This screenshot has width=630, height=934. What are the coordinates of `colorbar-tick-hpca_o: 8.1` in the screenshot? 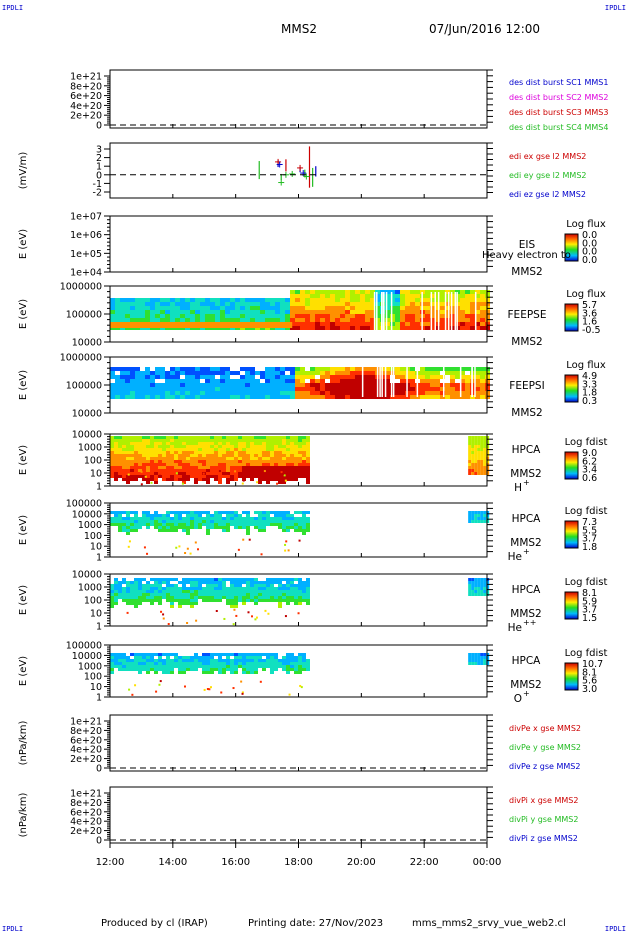 It's located at (589, 672).